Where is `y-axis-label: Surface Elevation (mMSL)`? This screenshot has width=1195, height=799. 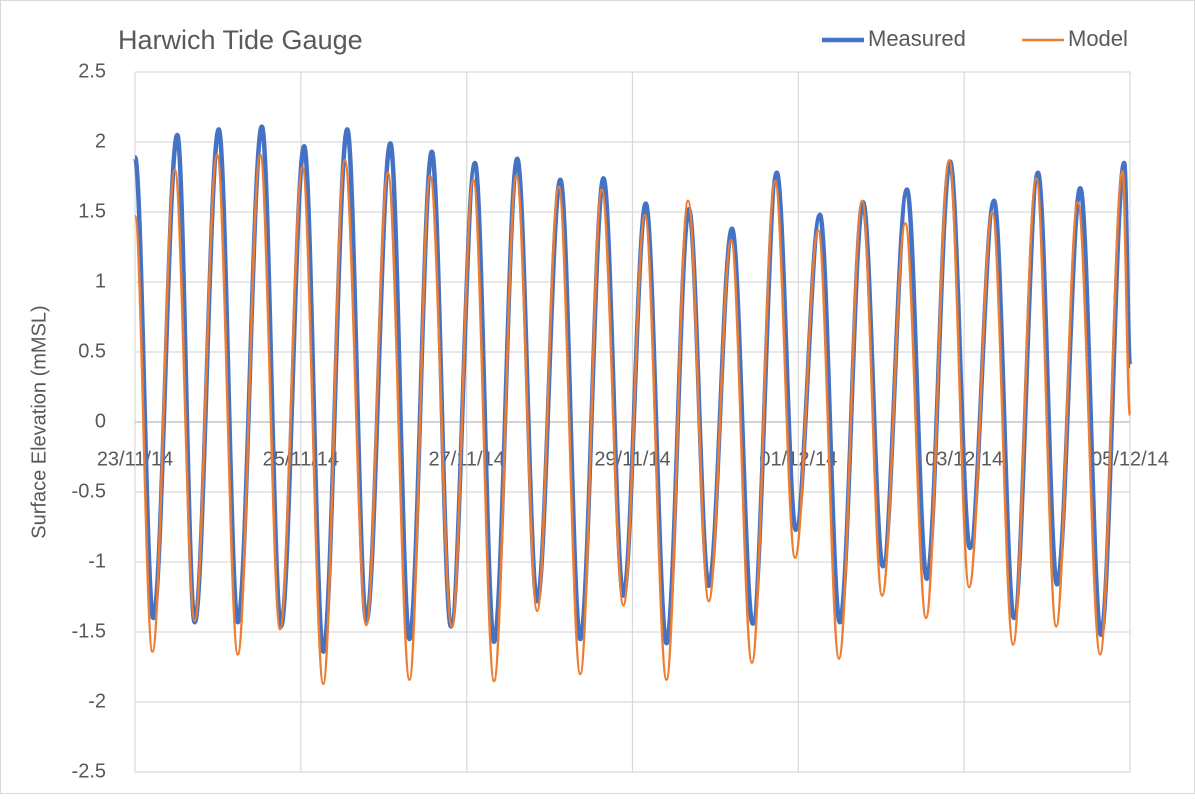 y-axis-label: Surface Elevation (mMSL) is located at coordinates (39, 421).